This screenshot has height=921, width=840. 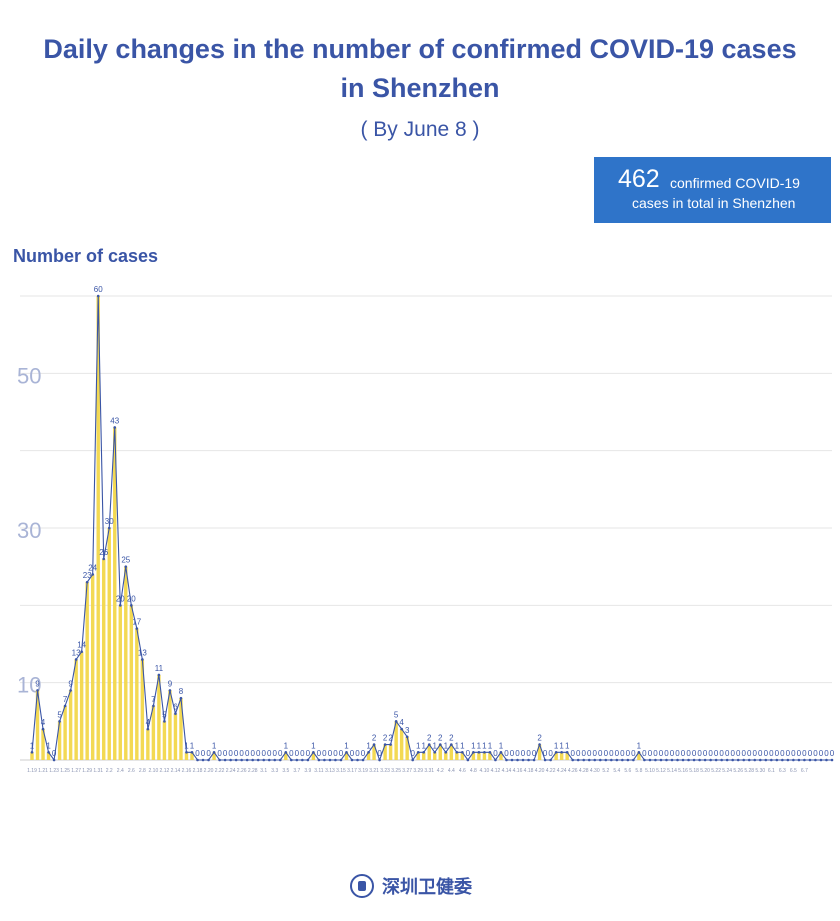 What do you see at coordinates (109, 521) in the screenshot?
I see `data-label: 30` at bounding box center [109, 521].